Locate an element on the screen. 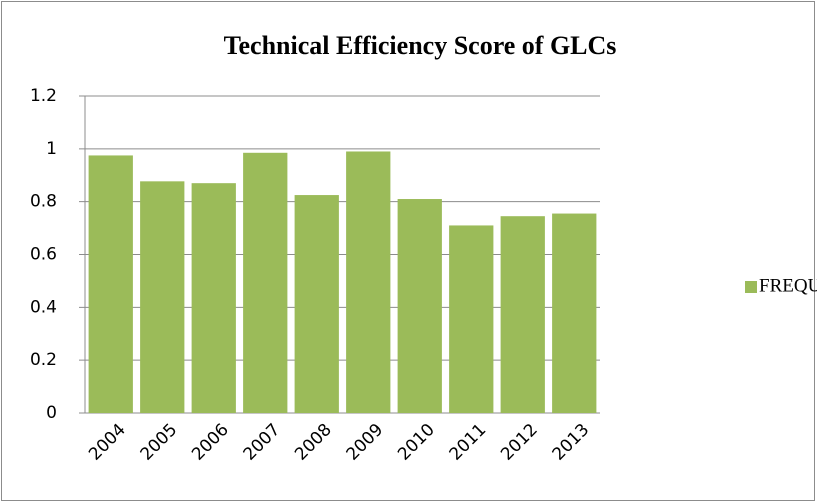 Image resolution: width=817 pixels, height=503 pixels. legend-swatch is located at coordinates (751, 287).